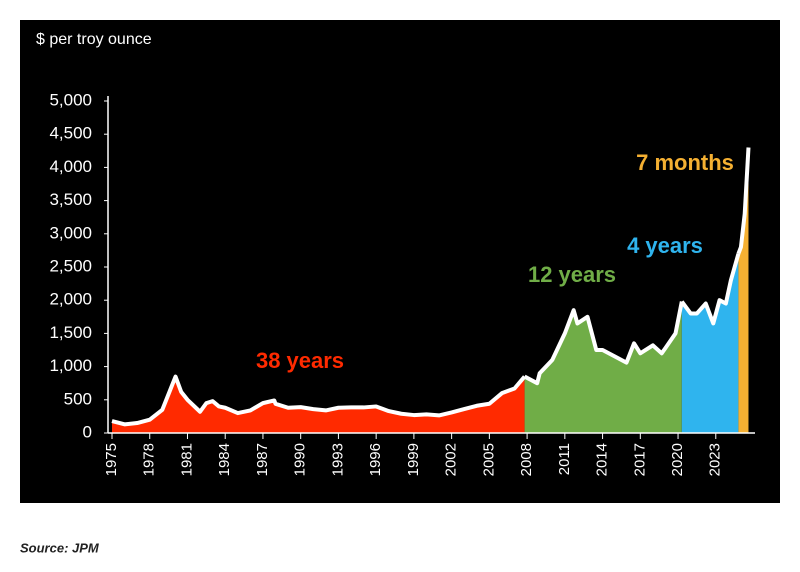  I want to click on x-tick-label: 2023, so click(715, 459).